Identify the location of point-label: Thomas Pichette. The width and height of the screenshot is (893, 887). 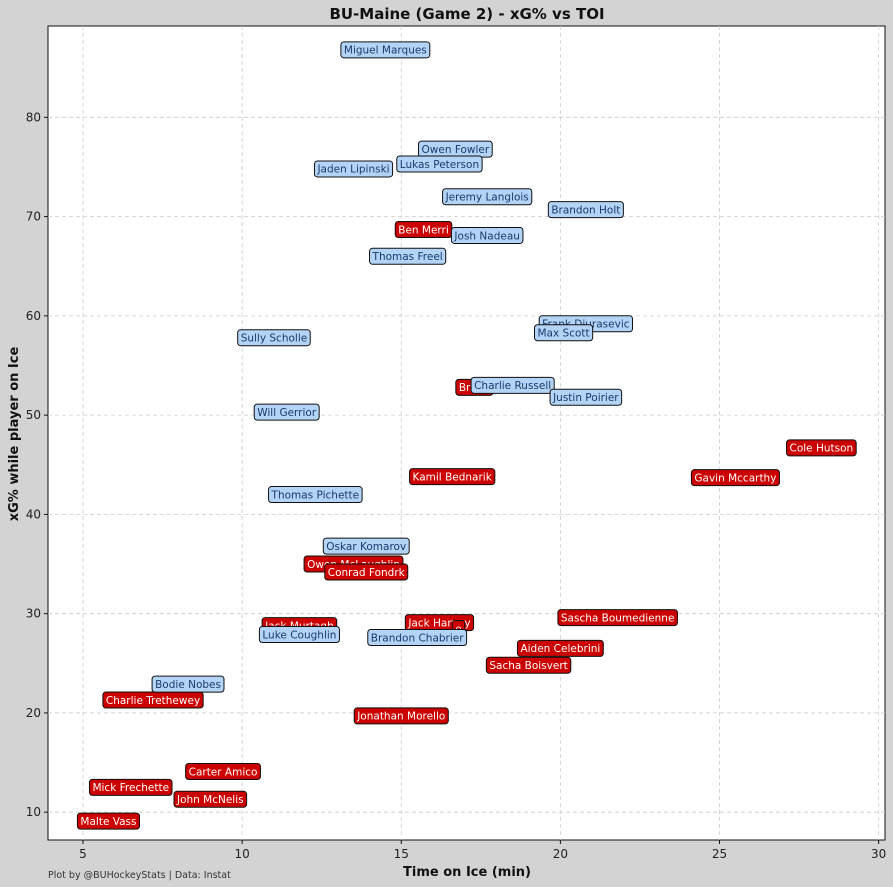
(315, 495).